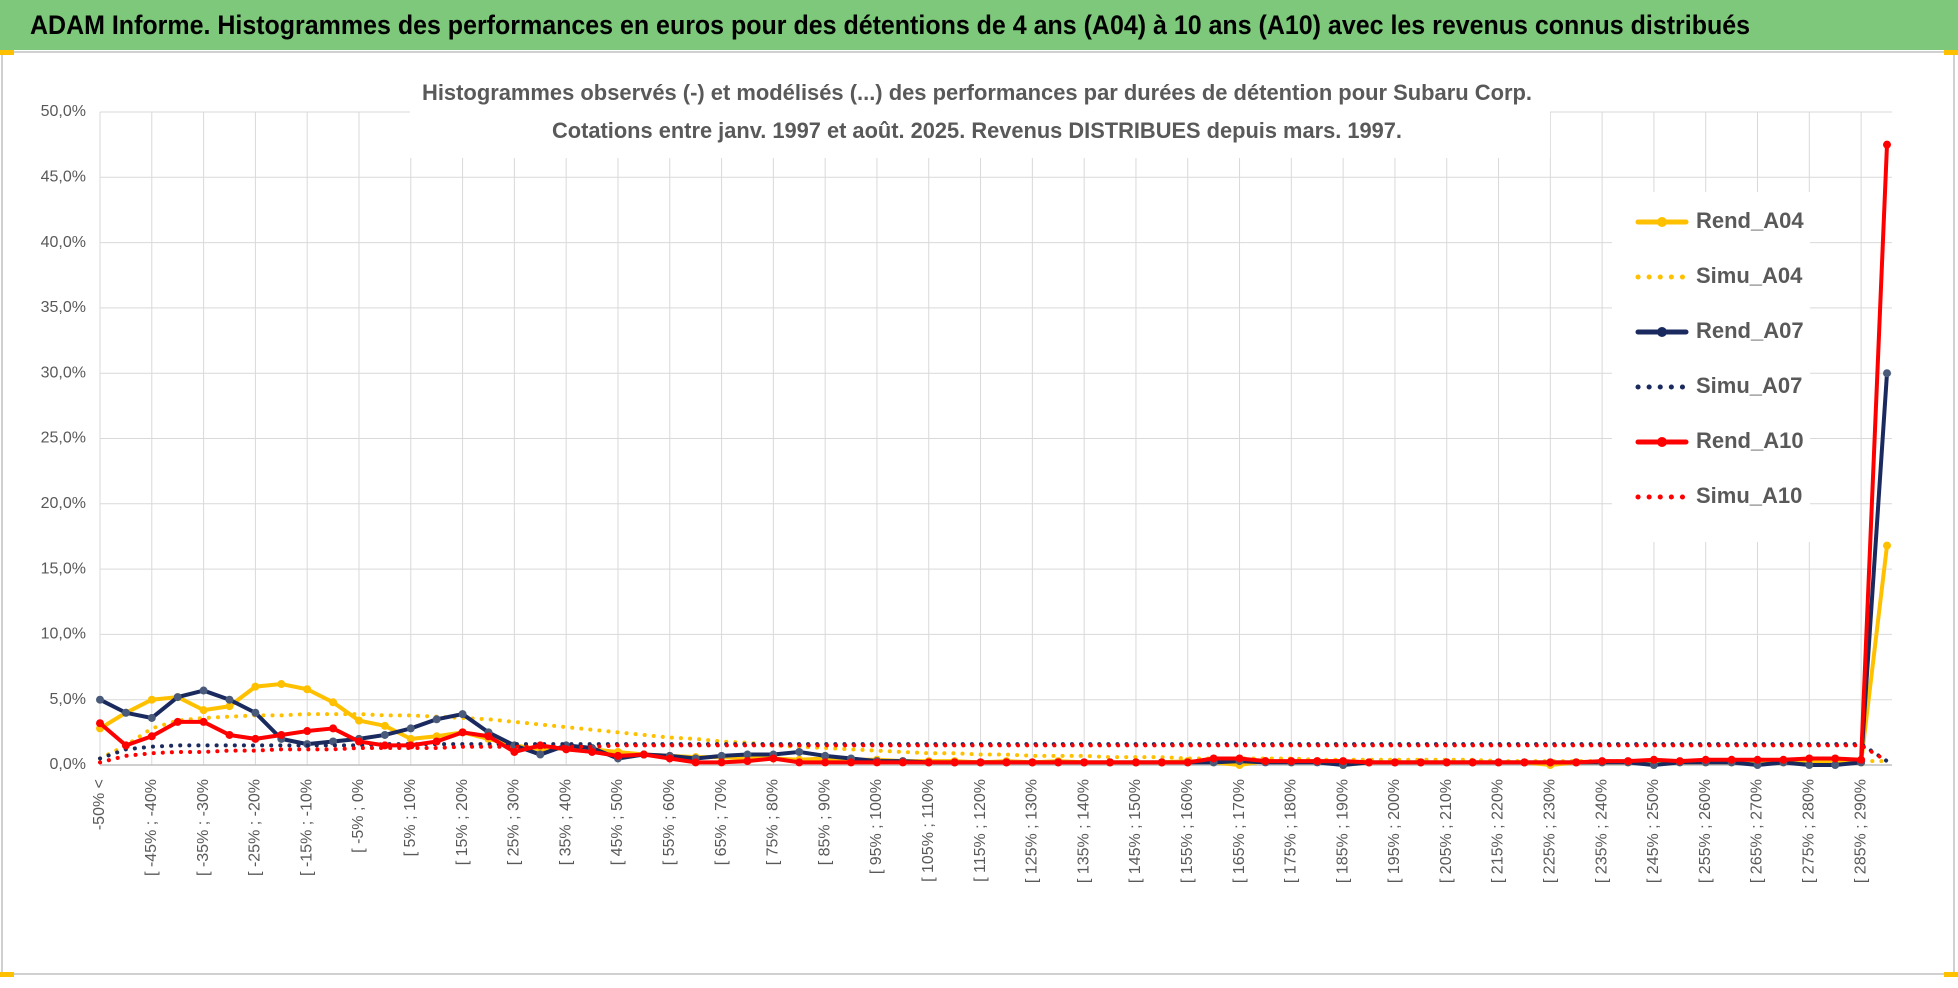 The height and width of the screenshot is (988, 1958). Describe the element at coordinates (410, 817) in the screenshot. I see `x-tick-label: [ 5% ; 10%` at that location.